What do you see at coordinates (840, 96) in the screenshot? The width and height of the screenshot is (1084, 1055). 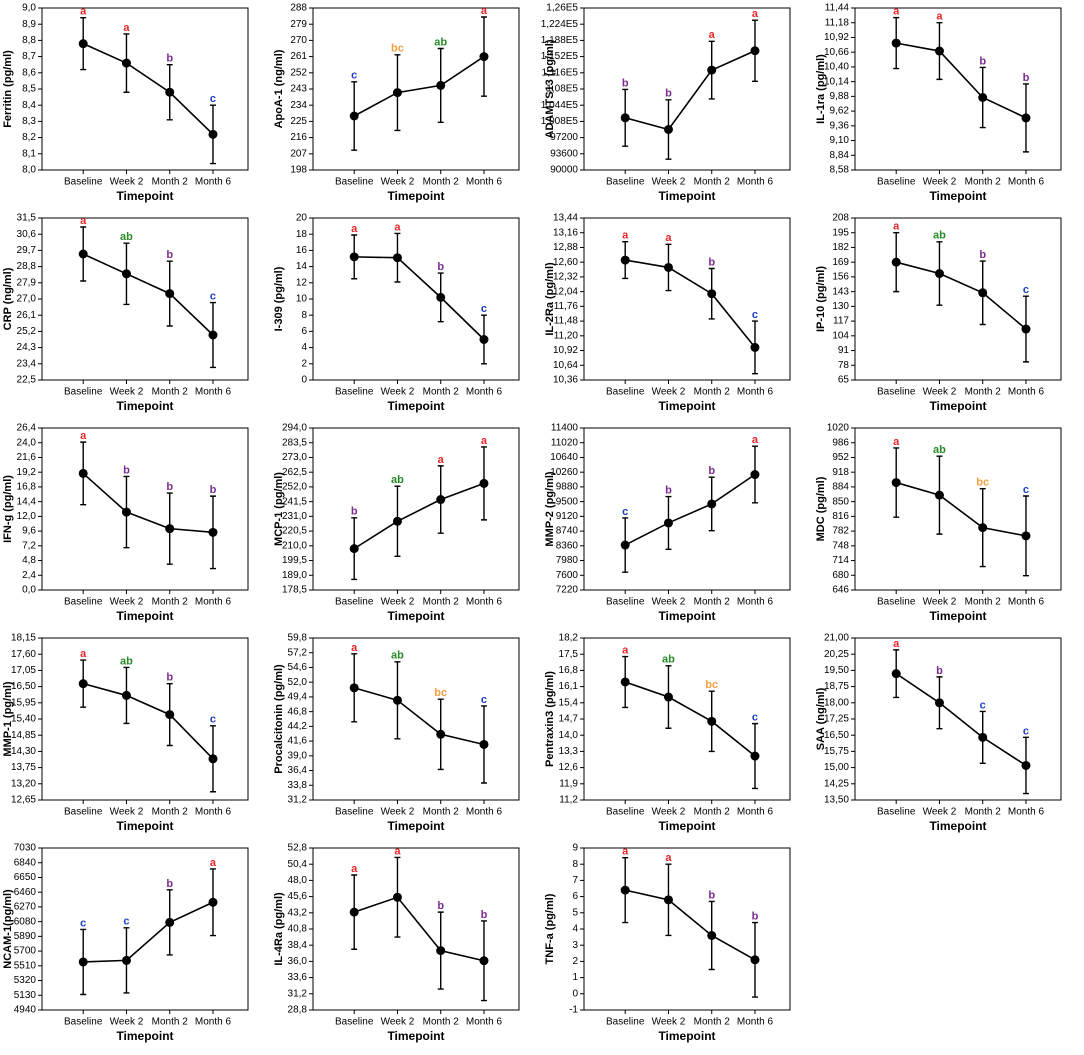 I see `y-tick-label: 9,88` at bounding box center [840, 96].